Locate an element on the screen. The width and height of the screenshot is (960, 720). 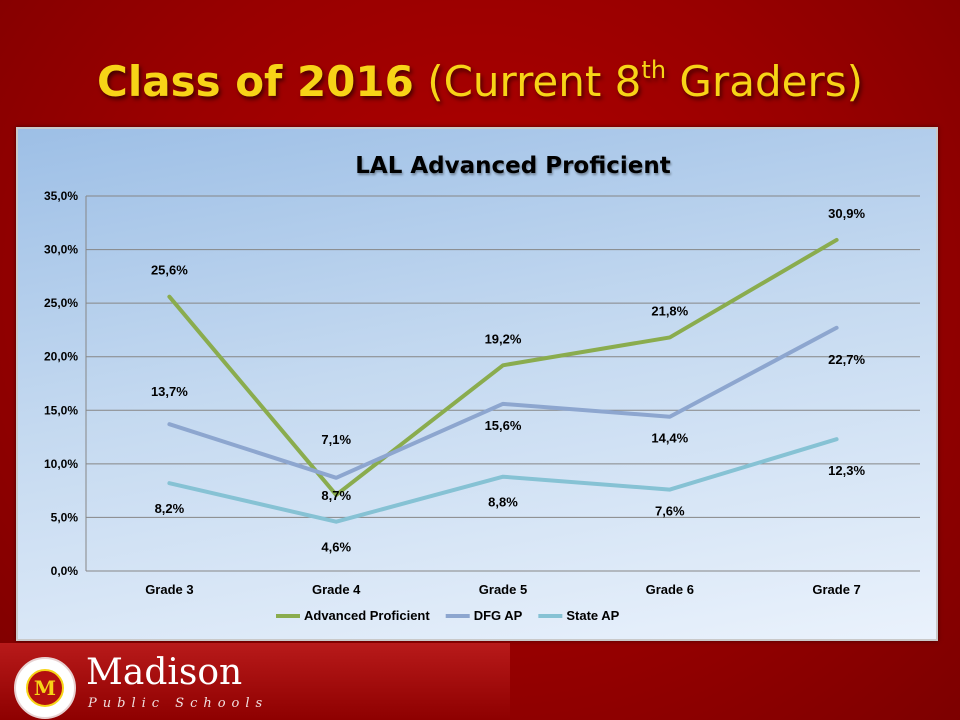
data-label: 25,6% is located at coordinates (169, 270).